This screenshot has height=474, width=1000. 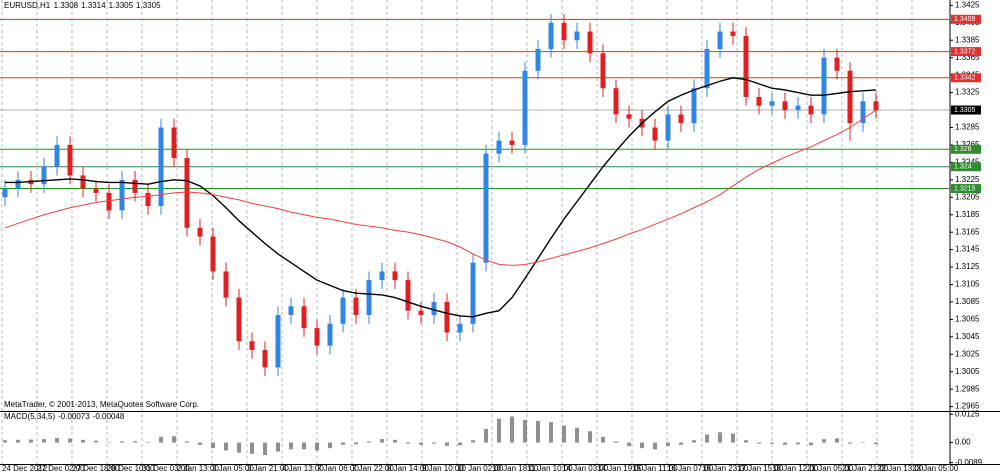 I want to click on x-tick-label: 16 Jan 07:00, so click(x=690, y=468).